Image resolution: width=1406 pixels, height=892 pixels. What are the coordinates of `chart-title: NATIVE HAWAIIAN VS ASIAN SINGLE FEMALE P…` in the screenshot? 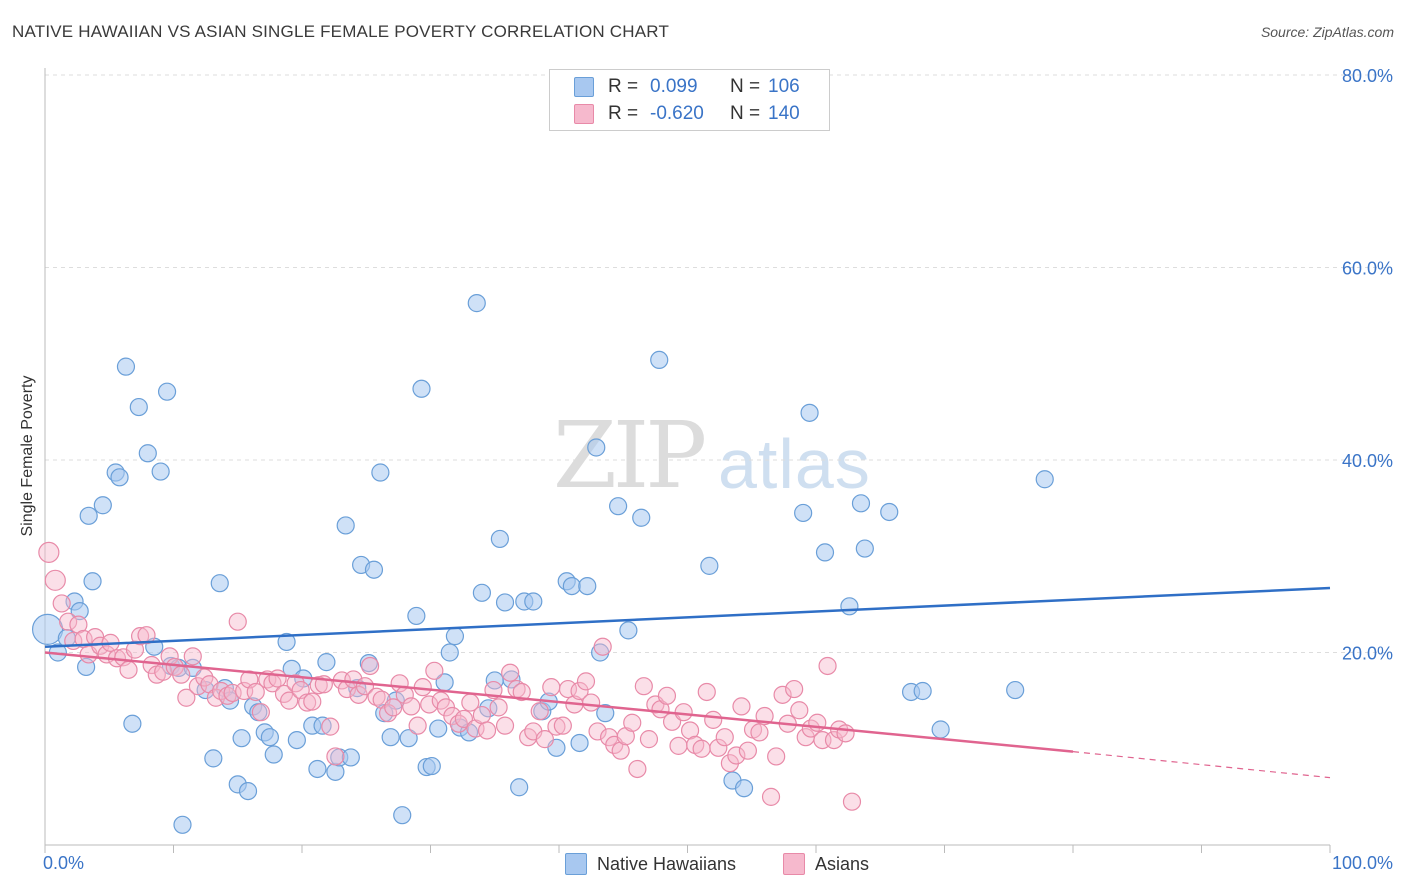 It's located at (341, 31).